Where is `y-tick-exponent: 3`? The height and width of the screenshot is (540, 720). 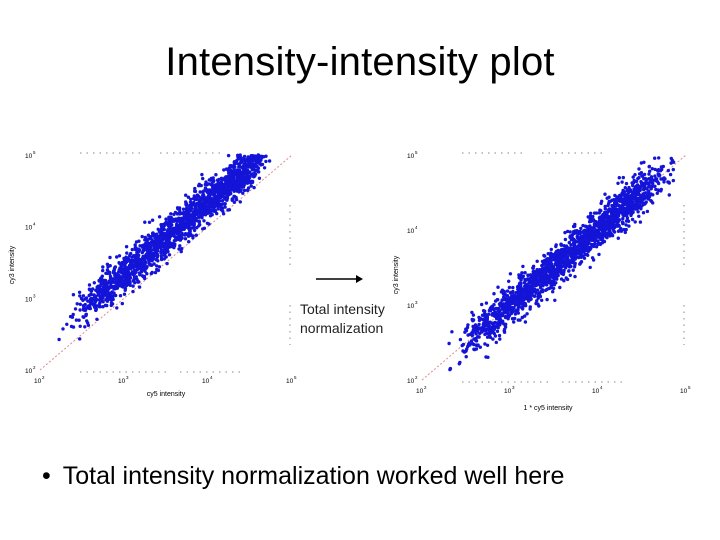 y-tick-exponent: 3 is located at coordinates (416, 302).